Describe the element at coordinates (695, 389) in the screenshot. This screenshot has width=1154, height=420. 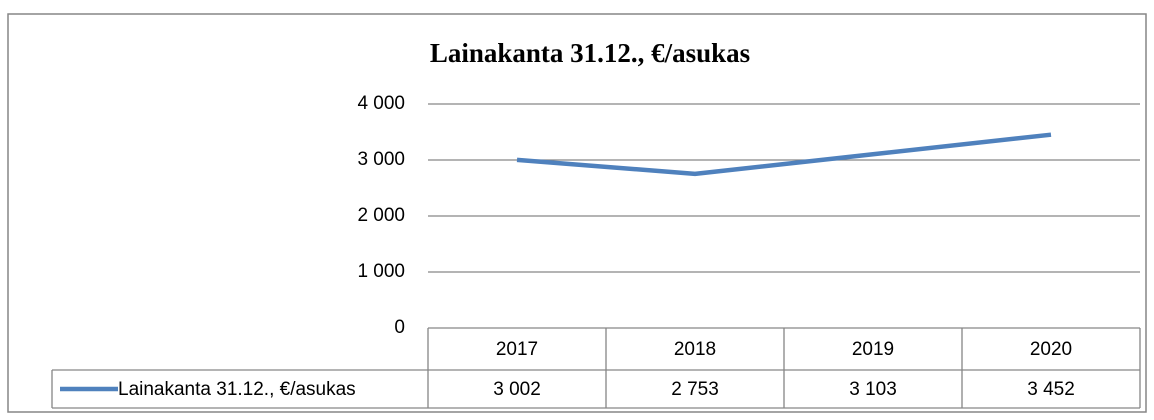
I see `table-value: 2 753` at that location.